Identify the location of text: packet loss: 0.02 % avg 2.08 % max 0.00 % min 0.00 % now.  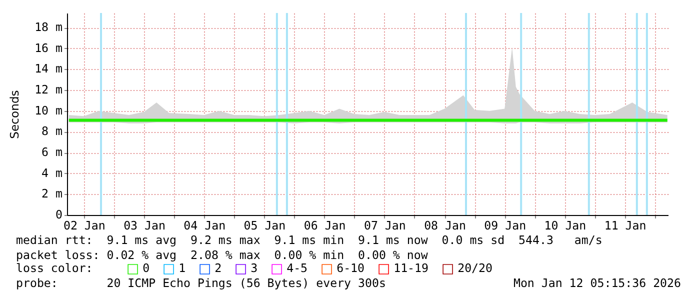
(222, 255).